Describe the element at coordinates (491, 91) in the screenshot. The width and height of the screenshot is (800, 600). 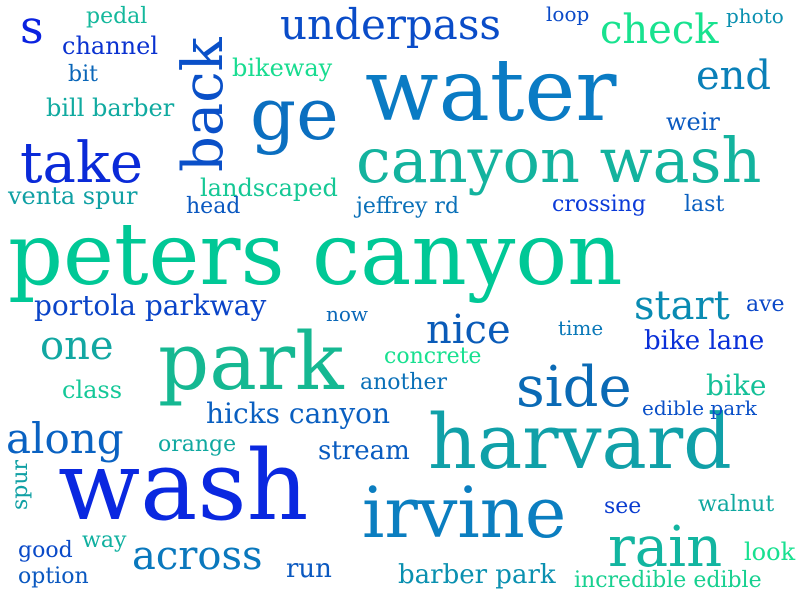
I see `word-water: water` at that location.